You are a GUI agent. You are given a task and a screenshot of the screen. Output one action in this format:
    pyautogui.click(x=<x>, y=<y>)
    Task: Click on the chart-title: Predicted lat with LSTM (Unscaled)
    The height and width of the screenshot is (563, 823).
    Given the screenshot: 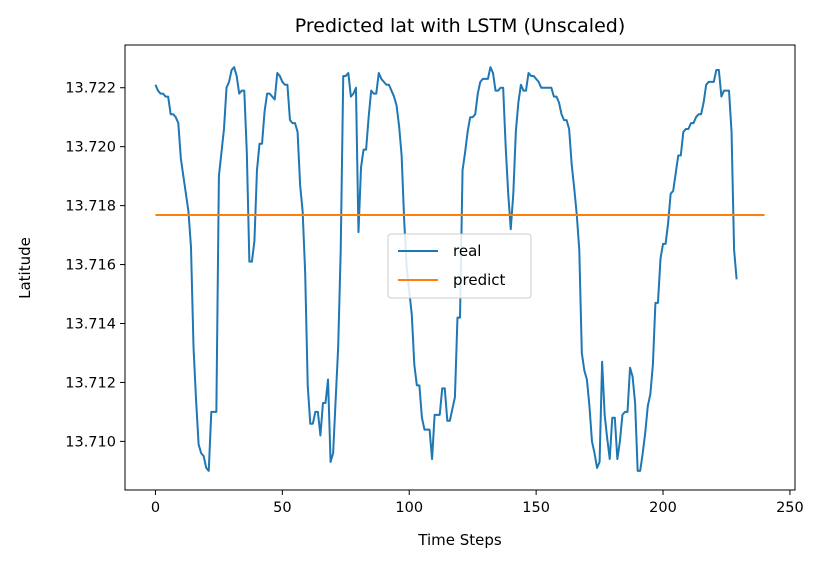 What is the action you would take?
    pyautogui.click(x=460, y=26)
    